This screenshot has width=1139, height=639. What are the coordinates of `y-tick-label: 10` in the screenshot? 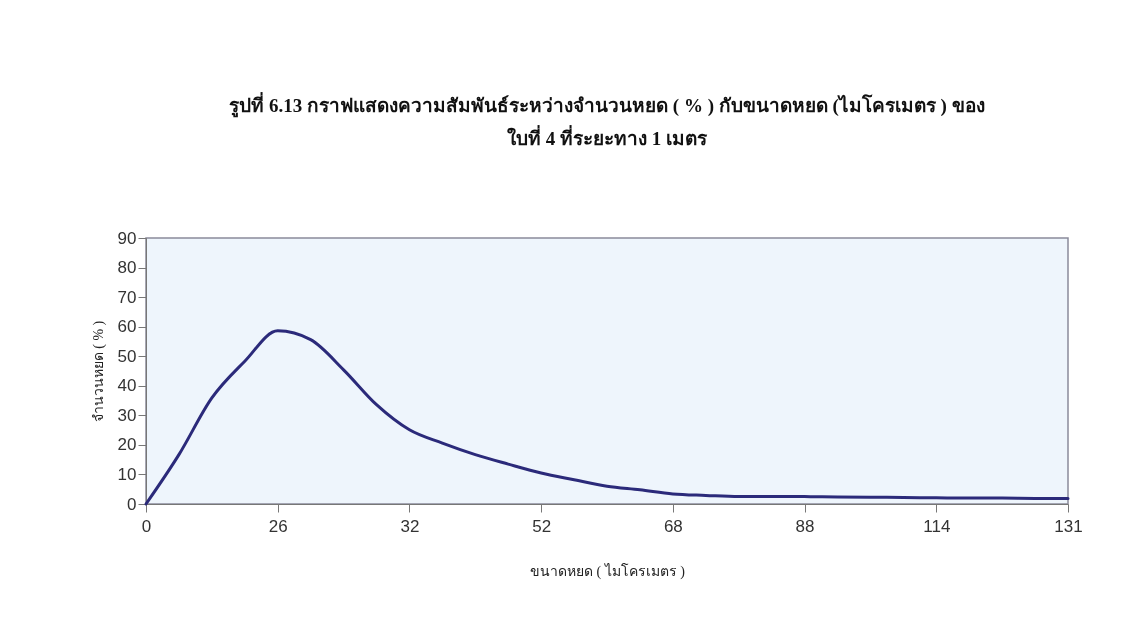 It's located at (127, 474).